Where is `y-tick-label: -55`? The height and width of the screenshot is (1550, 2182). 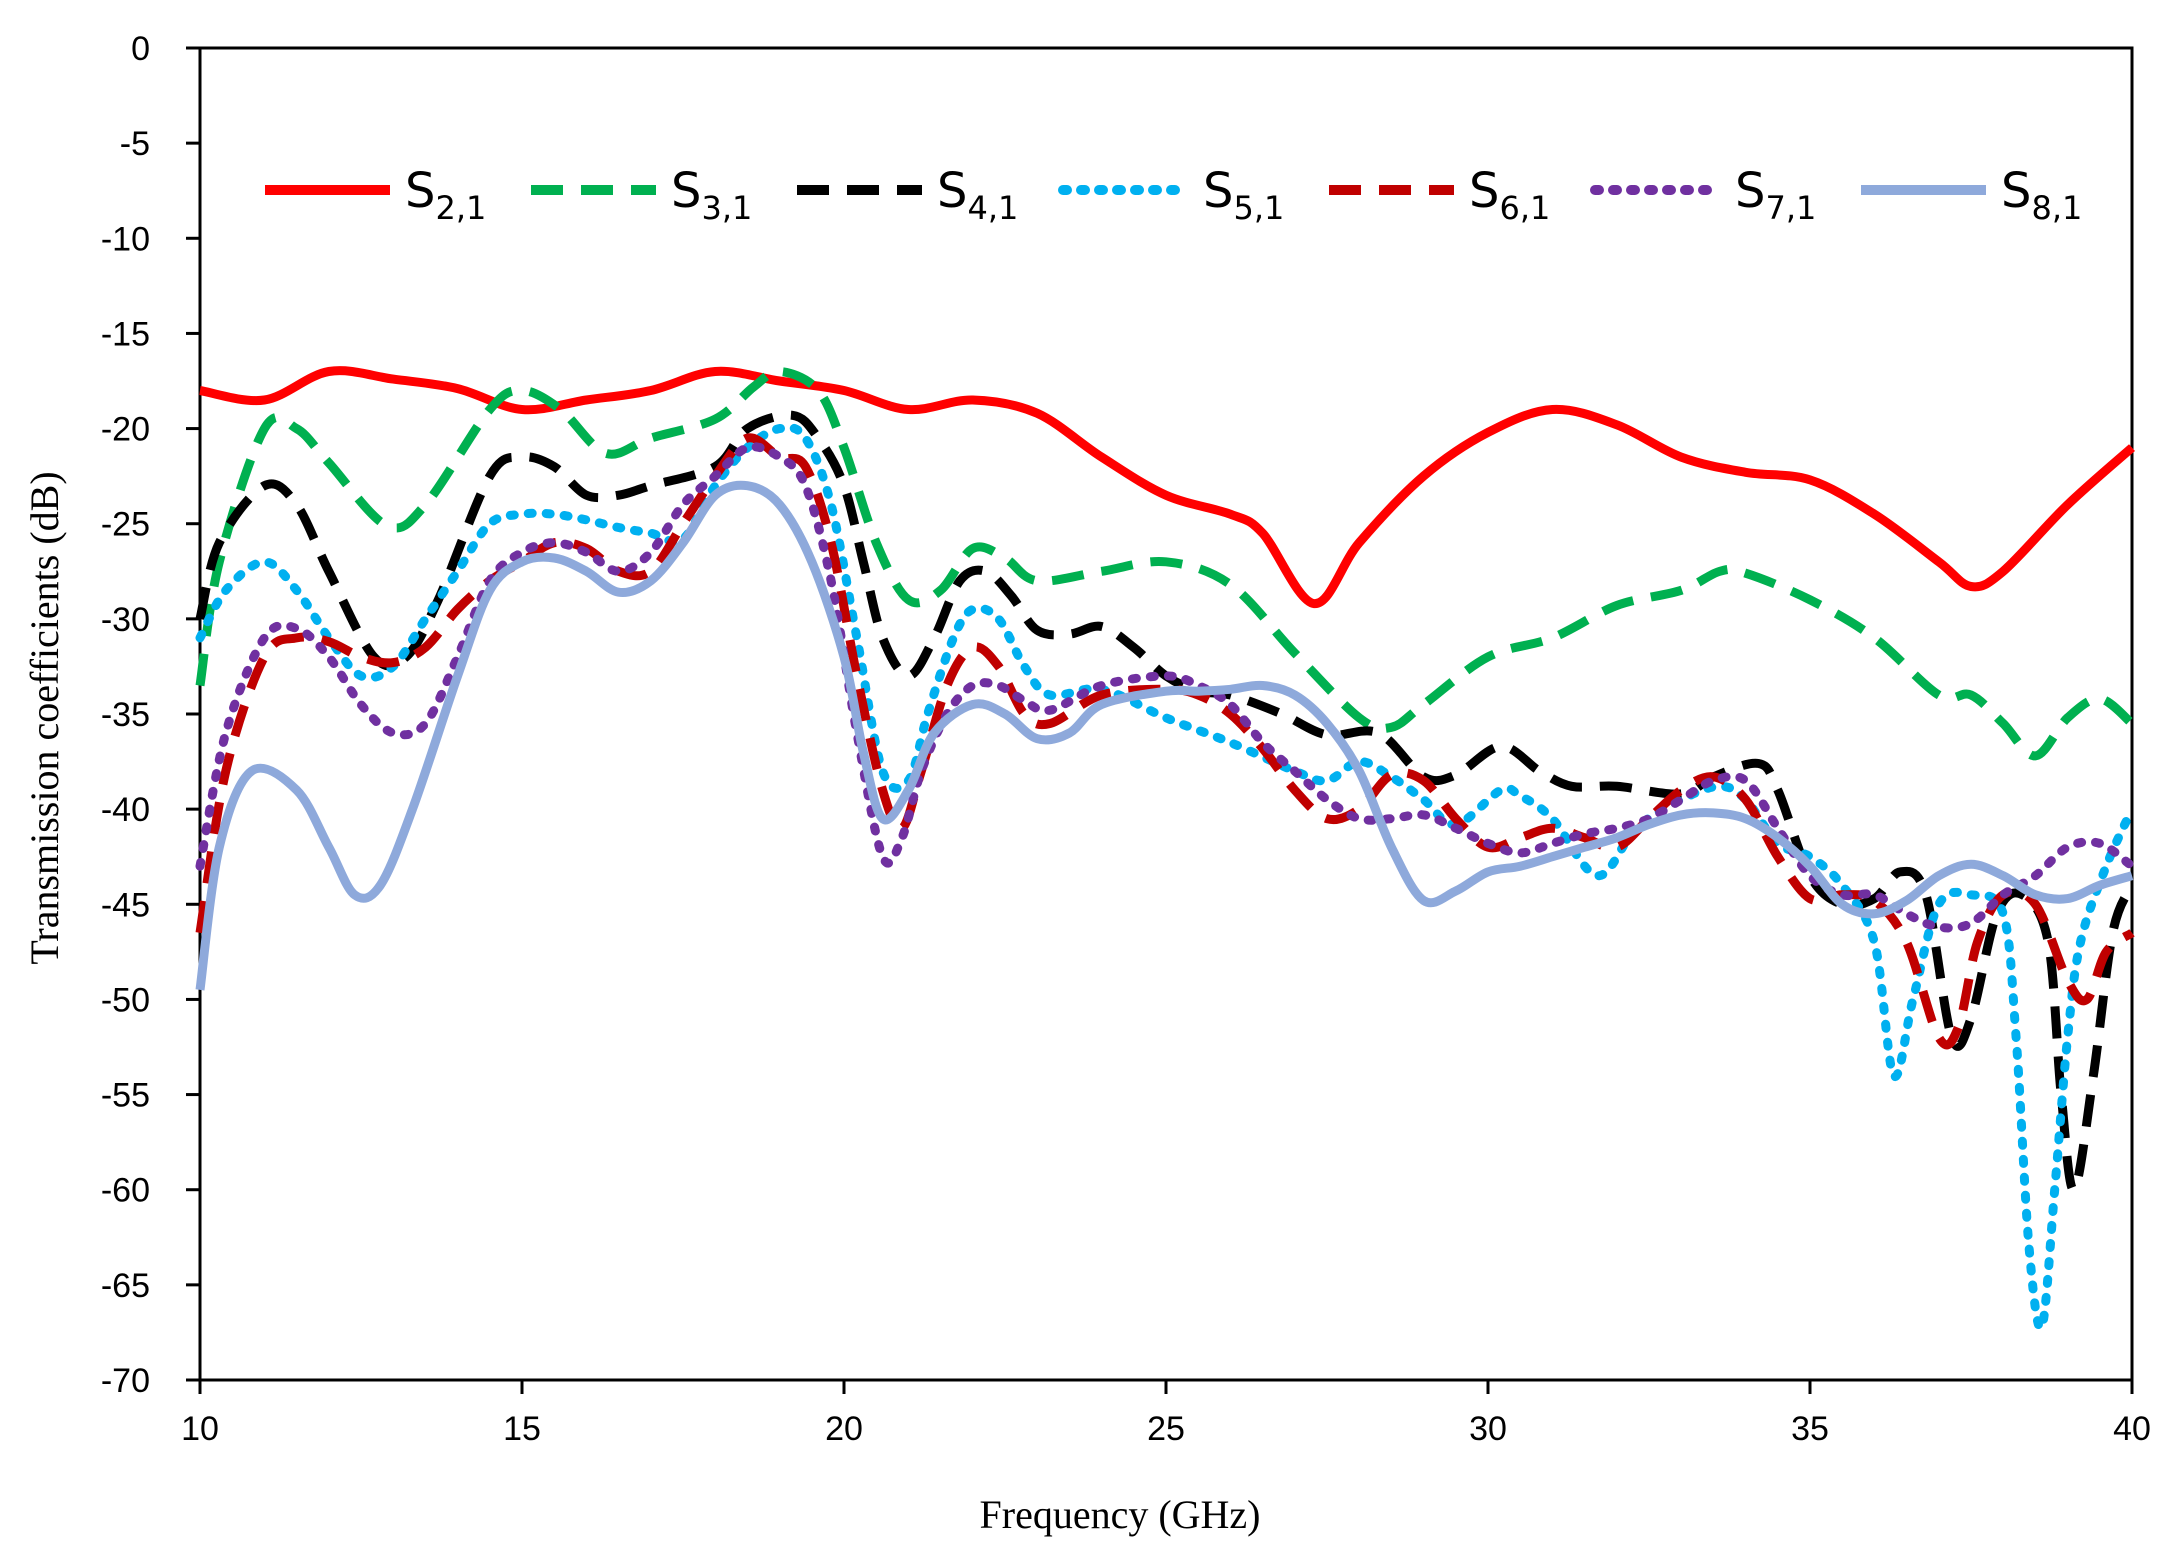 y-tick-label: -55 is located at coordinates (125, 1096).